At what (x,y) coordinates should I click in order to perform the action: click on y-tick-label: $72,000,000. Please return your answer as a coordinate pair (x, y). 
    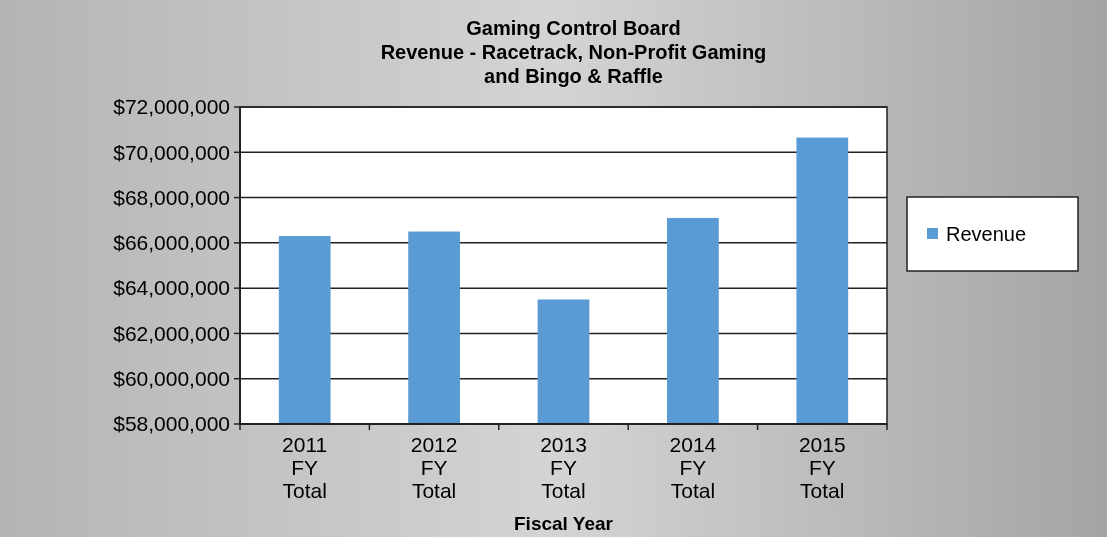
    Looking at the image, I should click on (171, 107).